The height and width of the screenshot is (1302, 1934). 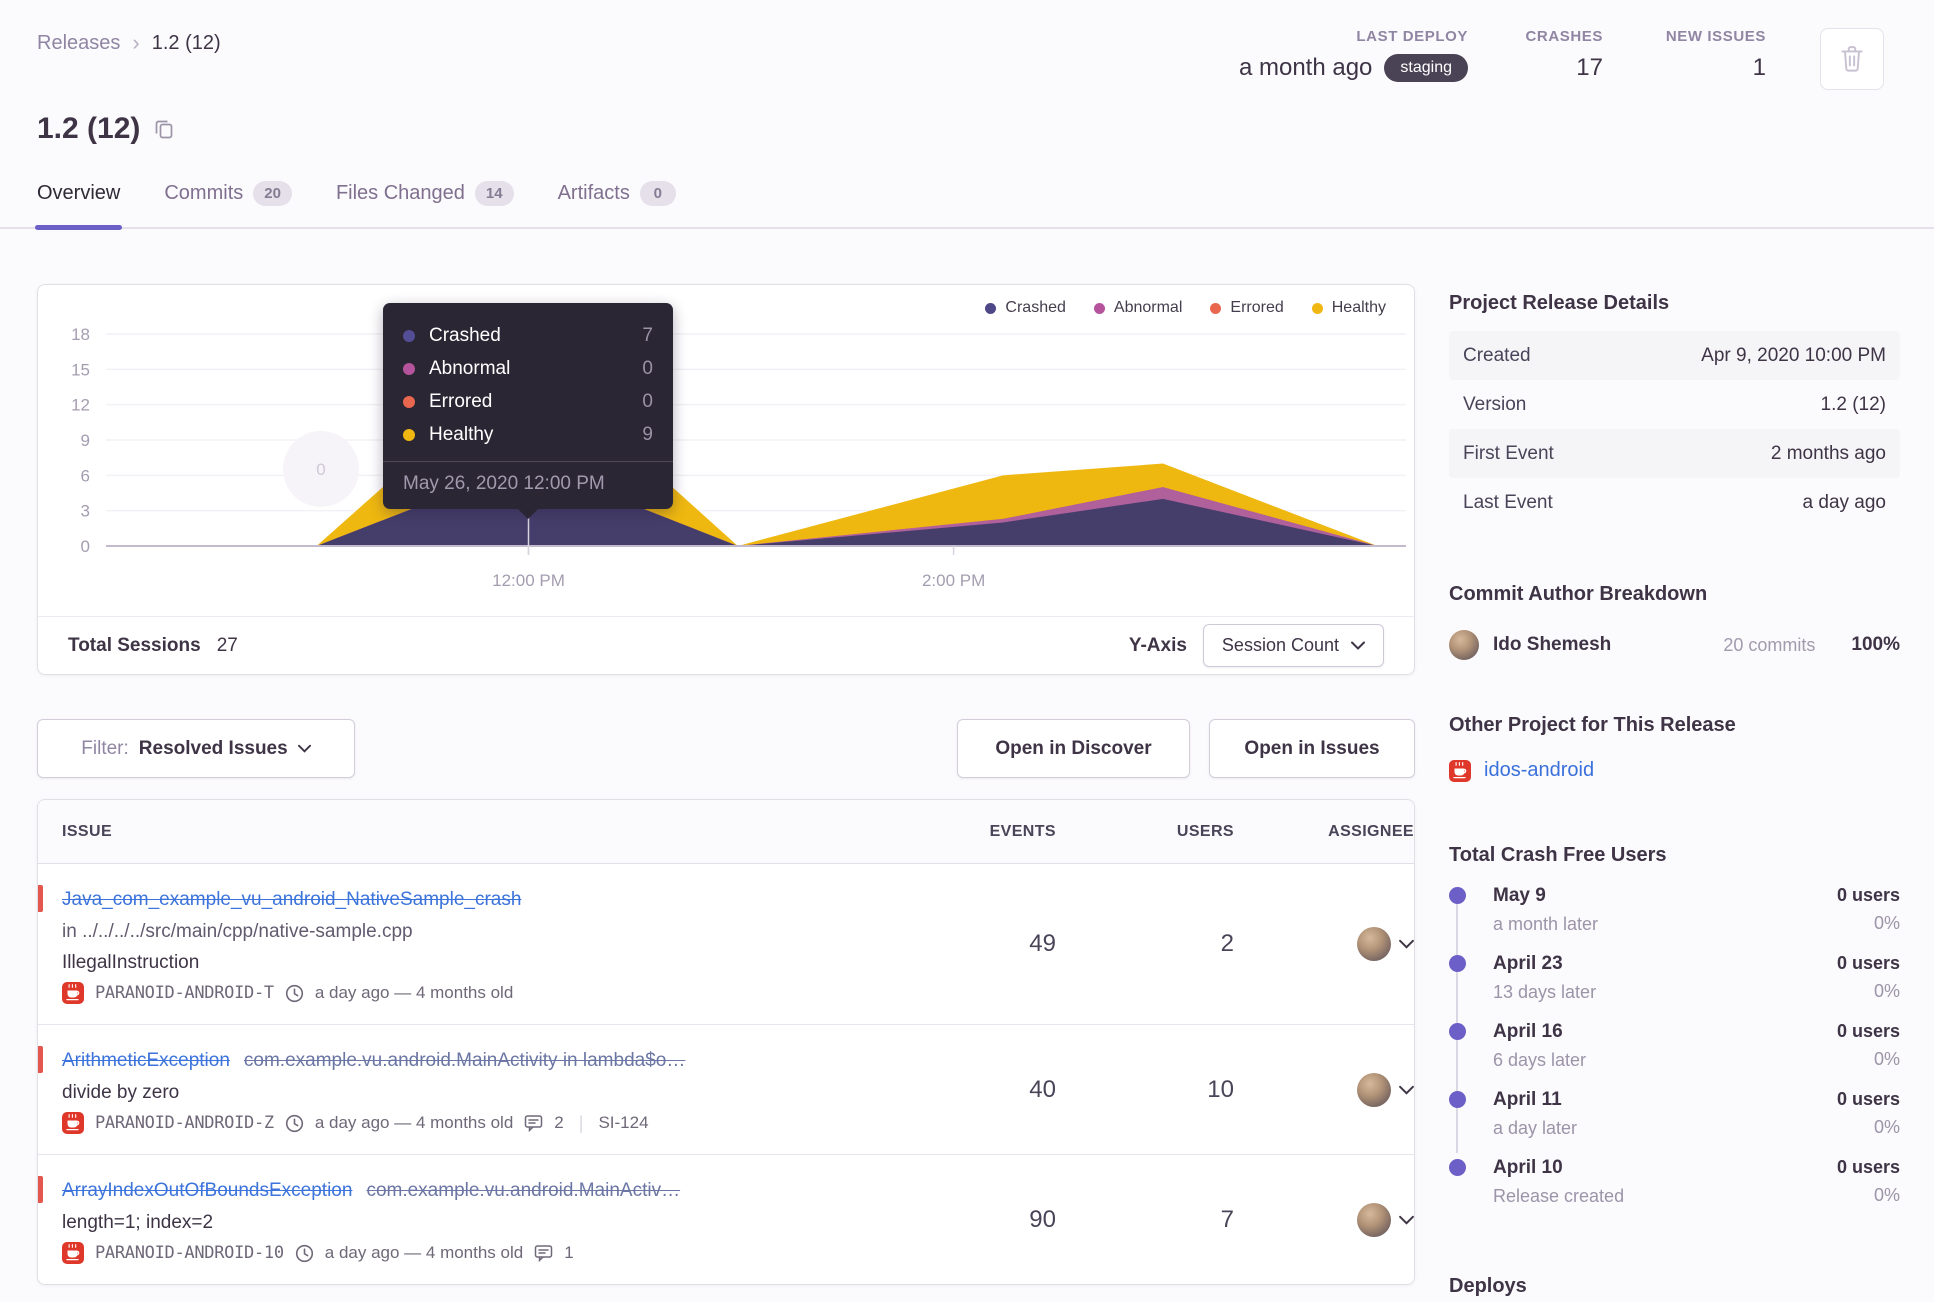 What do you see at coordinates (80, 369) in the screenshot?
I see `svg-text: 15` at bounding box center [80, 369].